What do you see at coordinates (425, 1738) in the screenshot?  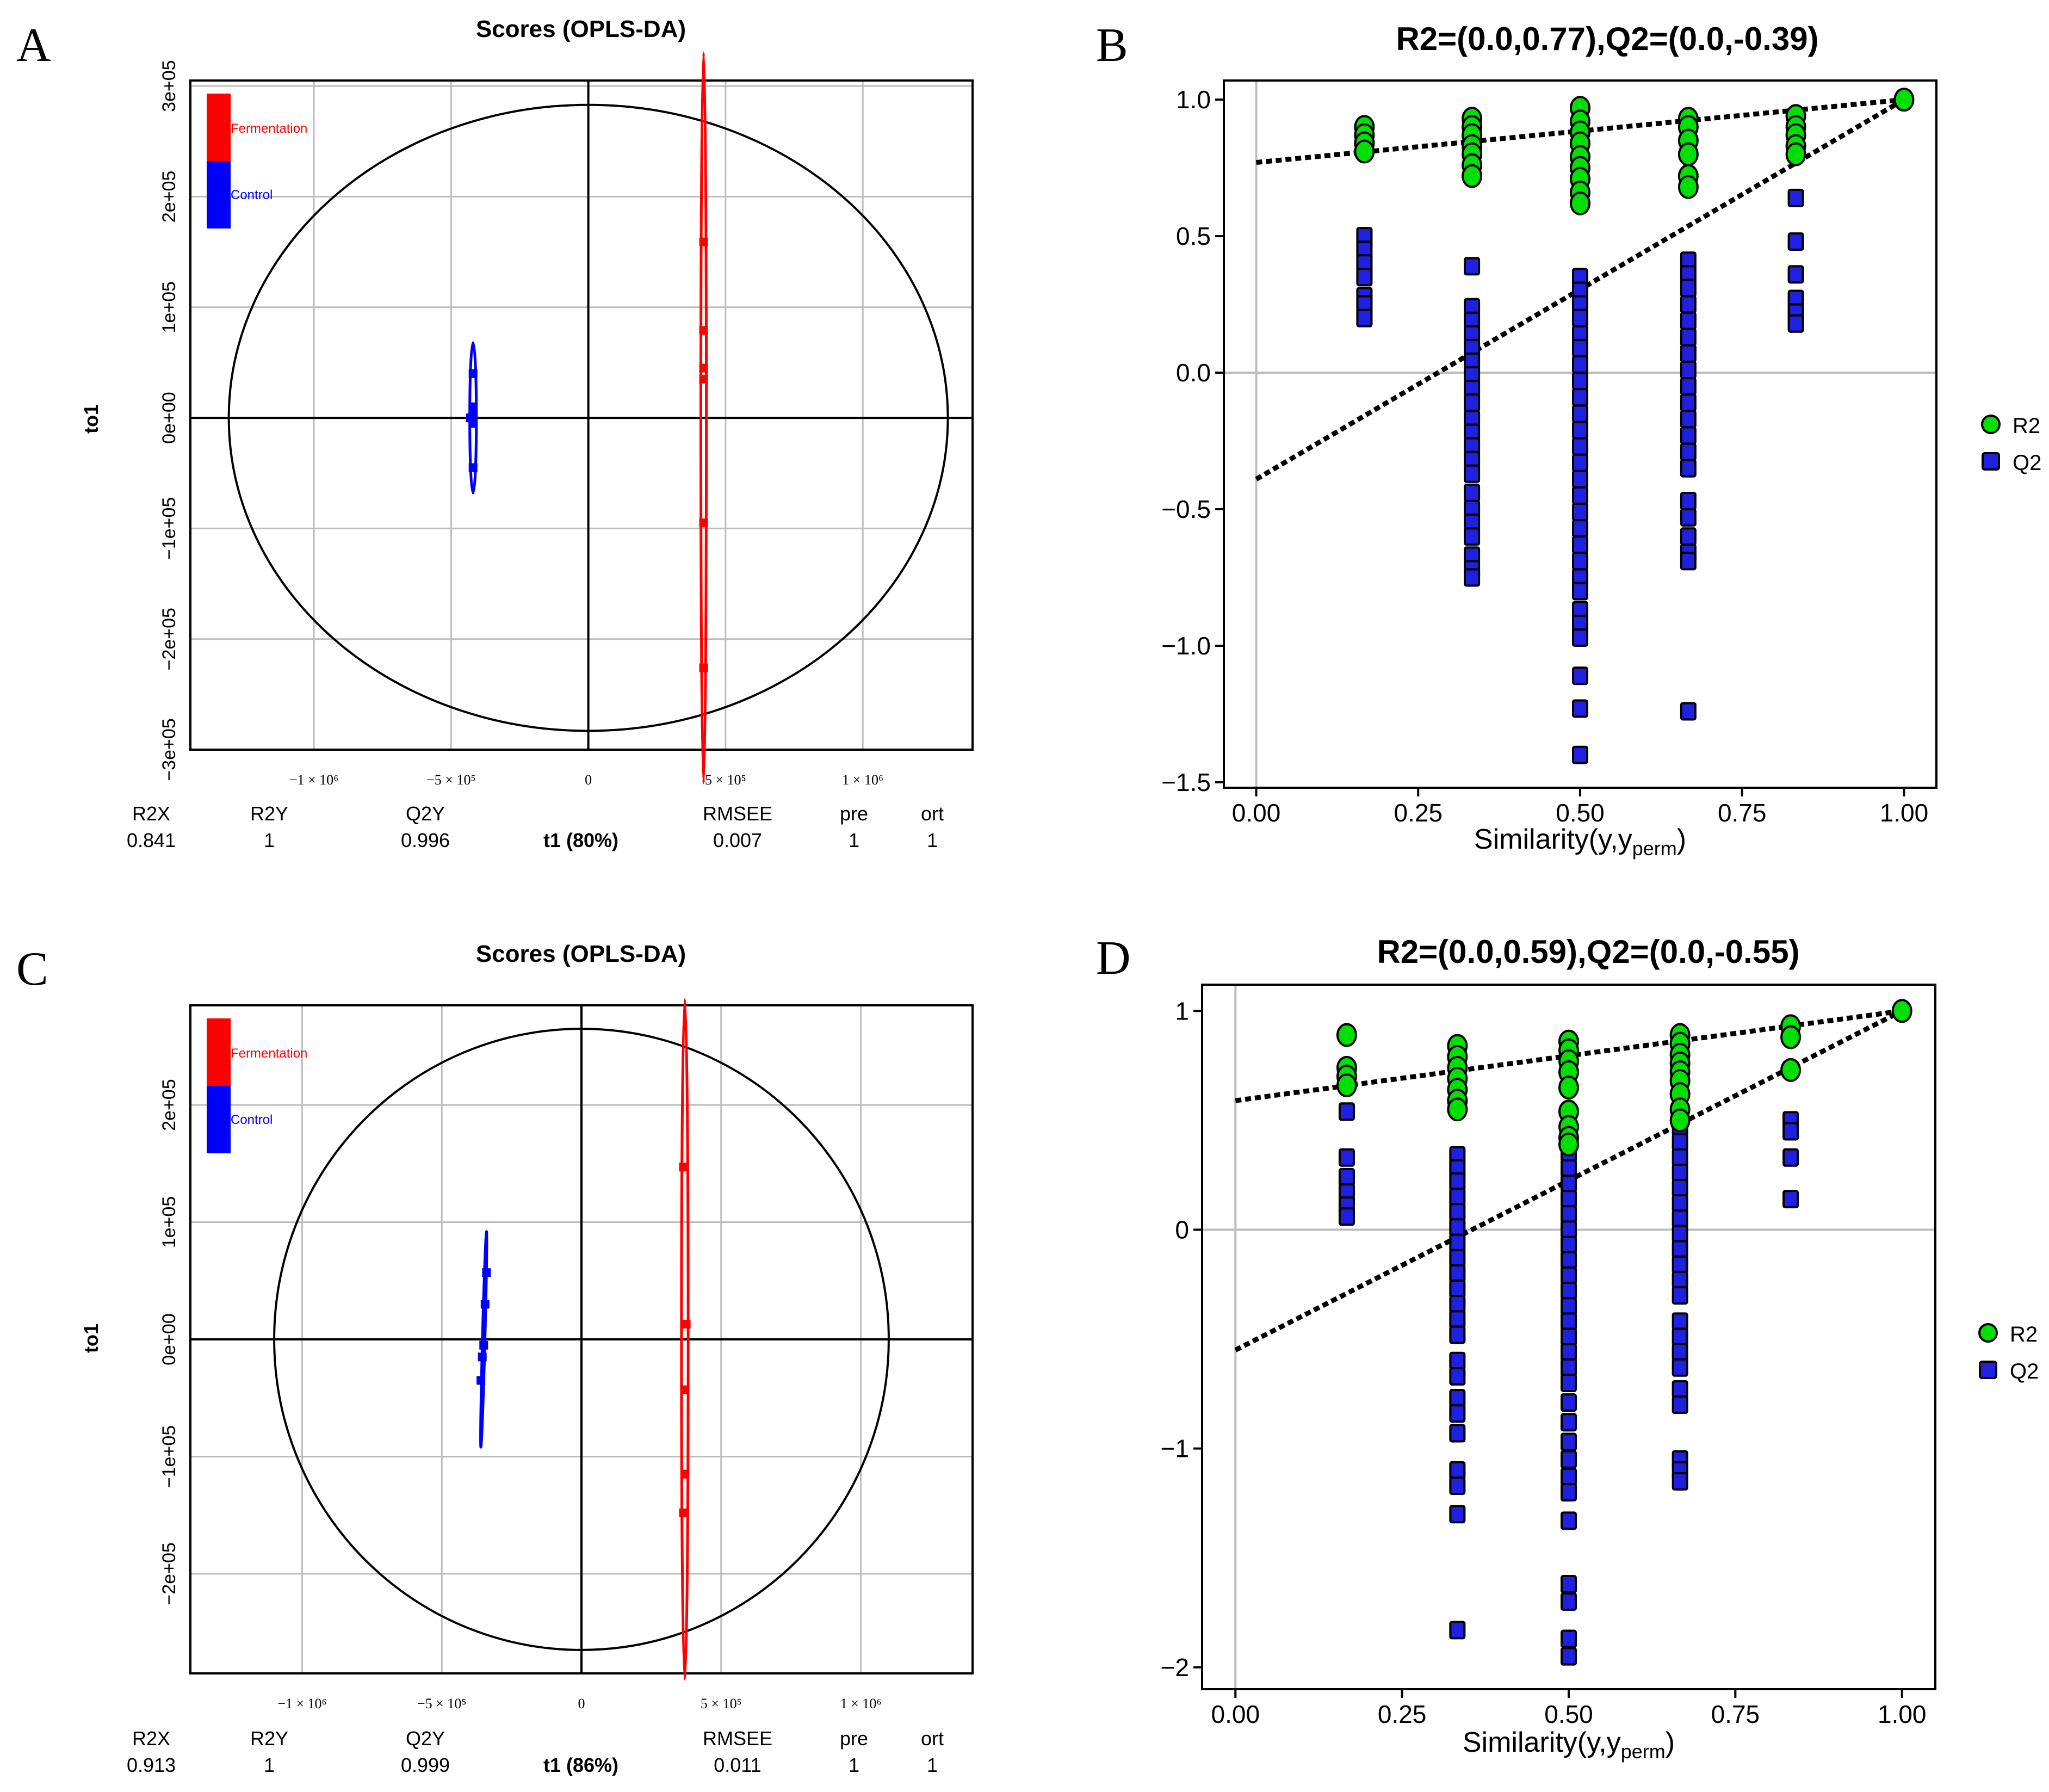 I see `panel-c-stat-q2y-label: Q2Y` at bounding box center [425, 1738].